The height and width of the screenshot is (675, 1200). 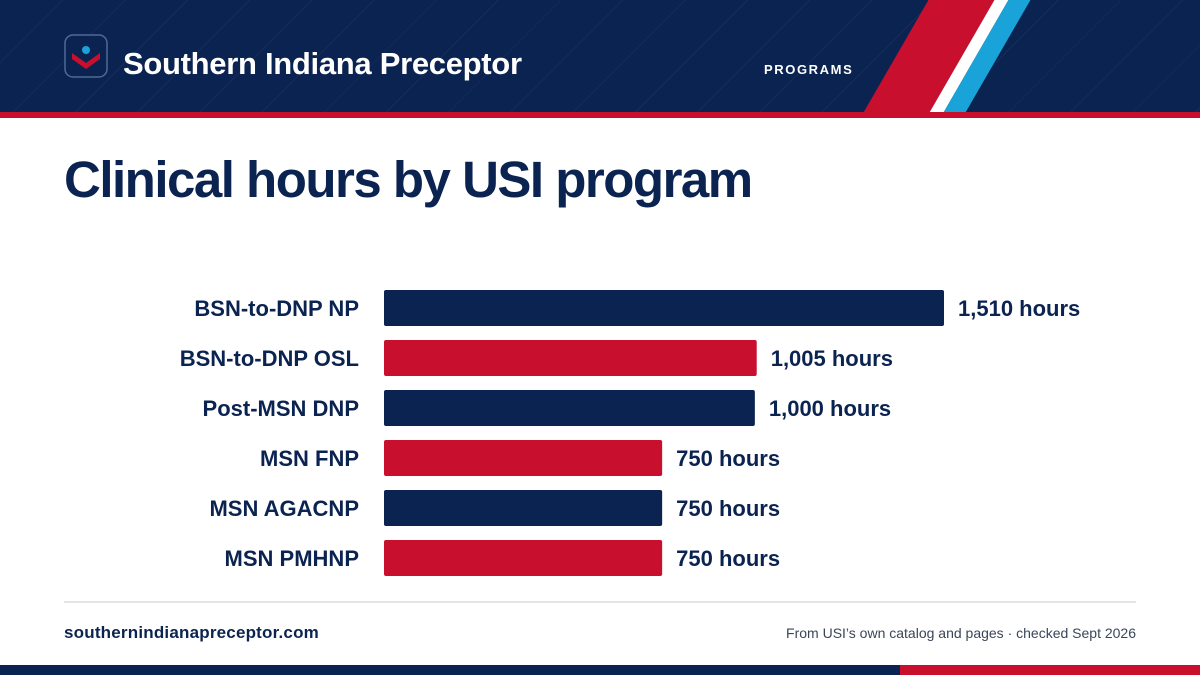 What do you see at coordinates (832, 358) in the screenshot?
I see `value-label: 1,005 hours` at bounding box center [832, 358].